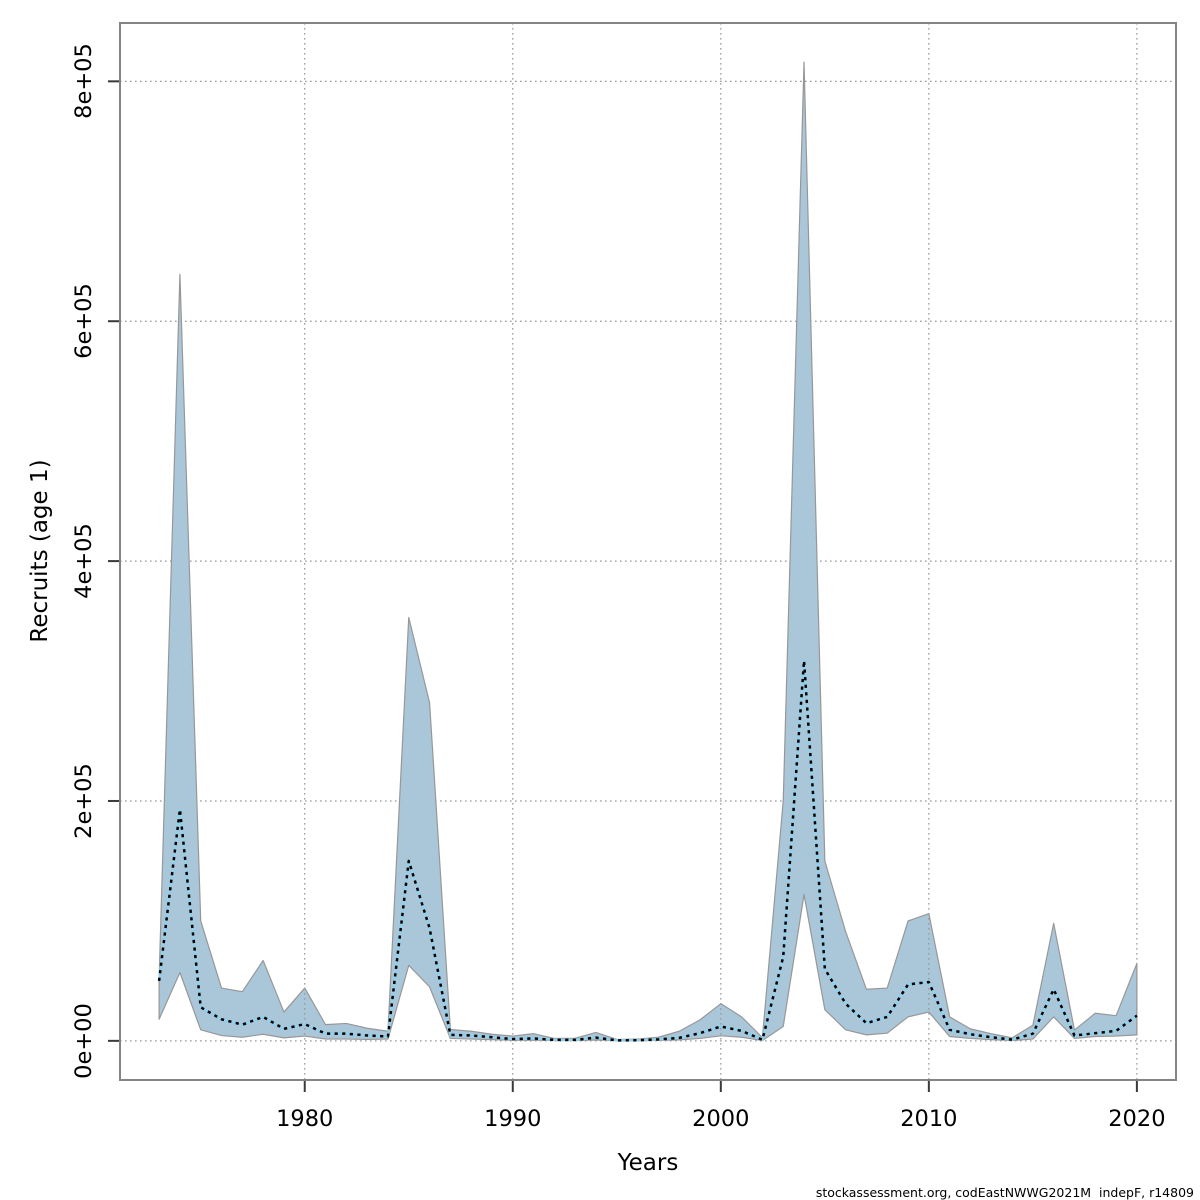 The image size is (1200, 1200). Describe the element at coordinates (84, 801) in the screenshot. I see `y-tick-label: 2e+05` at that location.